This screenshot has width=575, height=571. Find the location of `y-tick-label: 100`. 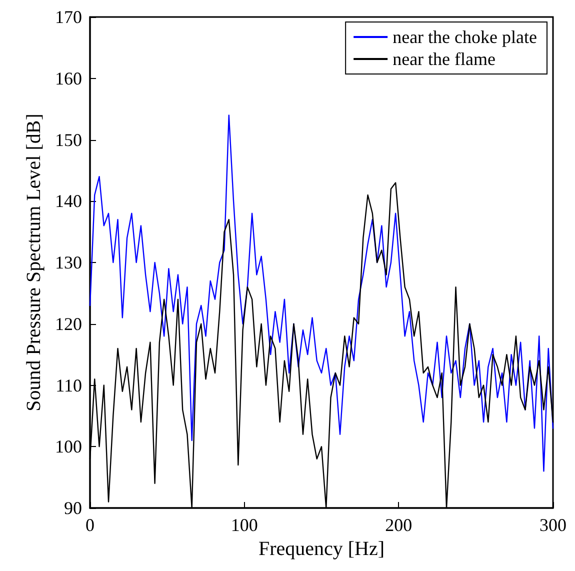

y-tick-label: 100 is located at coordinates (68, 446).